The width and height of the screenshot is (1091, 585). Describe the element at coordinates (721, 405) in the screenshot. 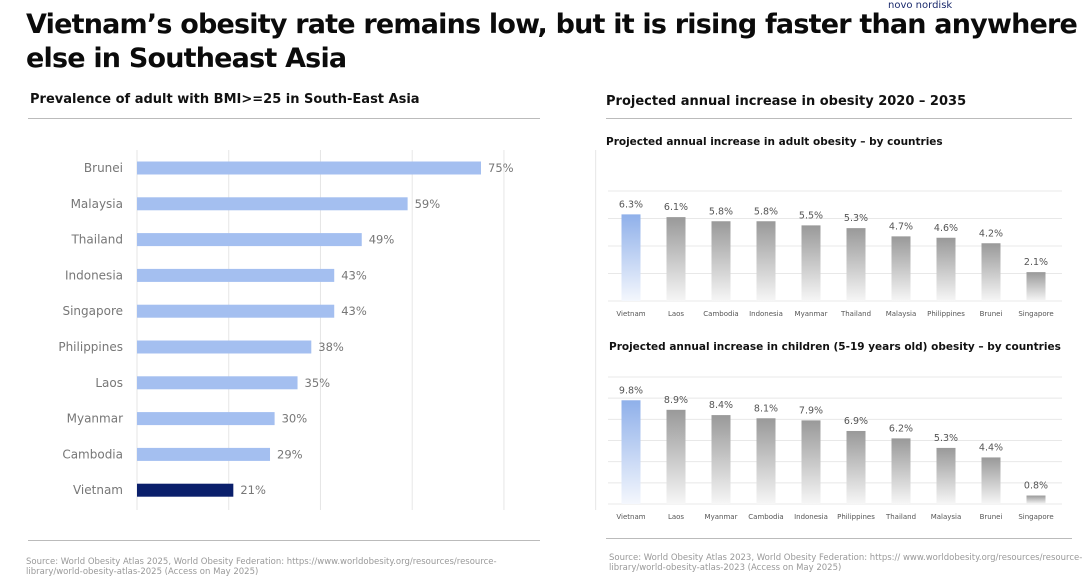

I see `data-label: 8.4%` at that location.